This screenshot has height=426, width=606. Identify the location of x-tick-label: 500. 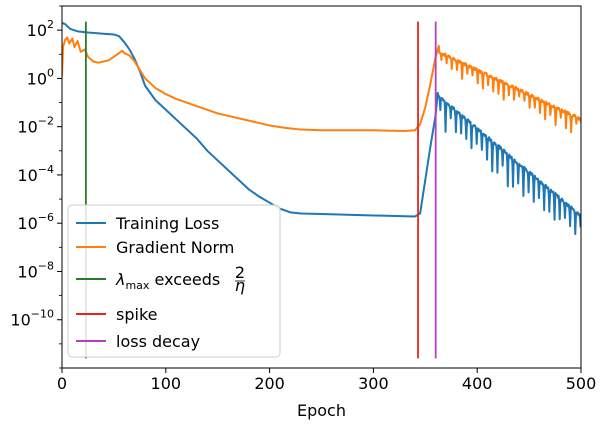
(581, 383).